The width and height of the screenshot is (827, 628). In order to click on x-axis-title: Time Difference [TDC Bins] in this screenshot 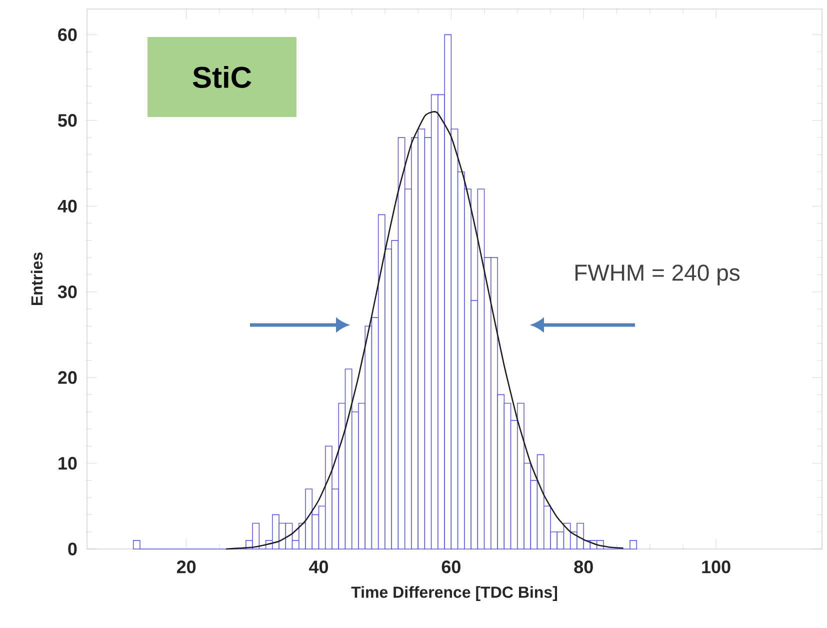, I will do `click(454, 594)`.